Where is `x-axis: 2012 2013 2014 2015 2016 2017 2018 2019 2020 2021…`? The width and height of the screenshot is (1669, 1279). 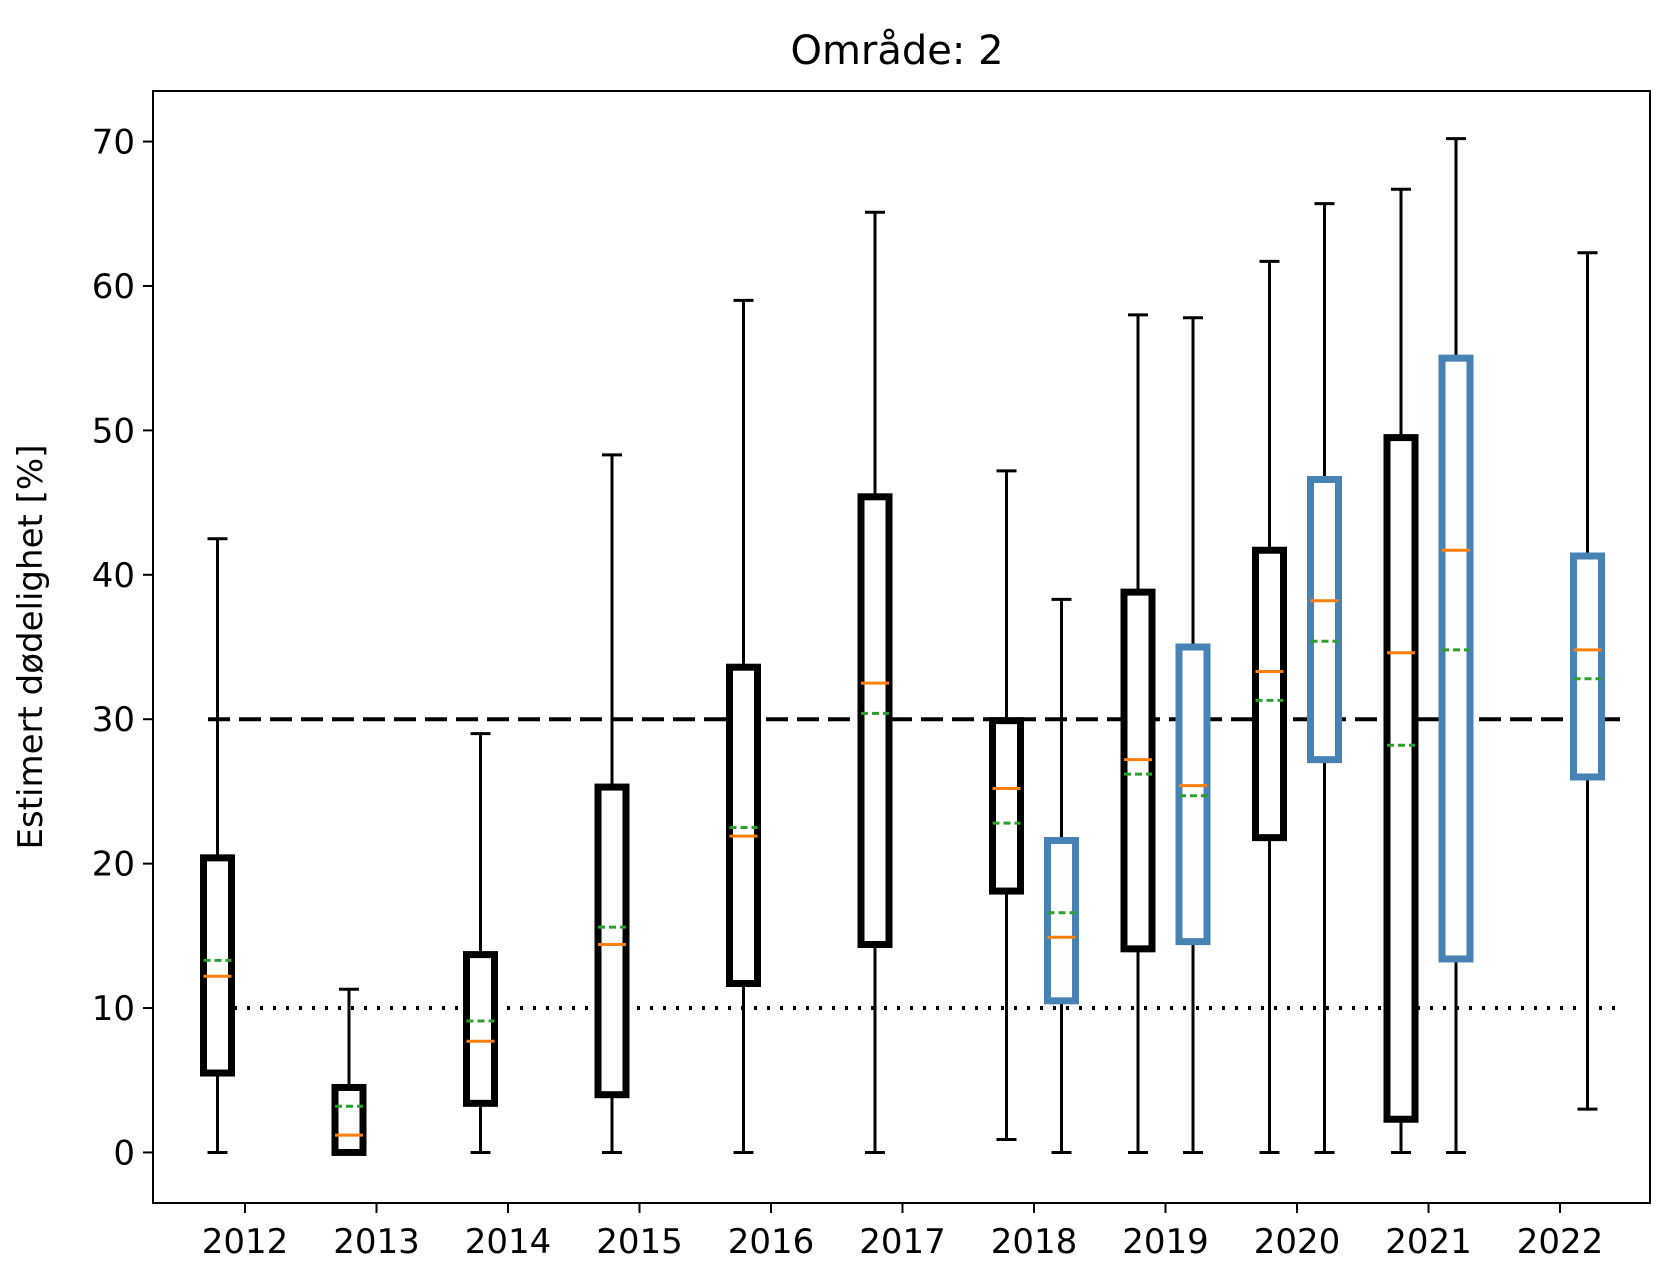 x-axis: 2012 2013 2014 2015 2016 2017 2018 2019 2020 2021… is located at coordinates (903, 1232).